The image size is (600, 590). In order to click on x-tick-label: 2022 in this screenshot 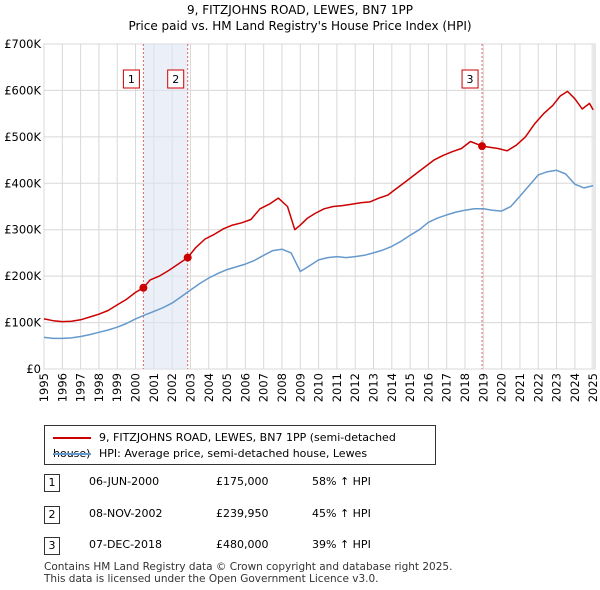, I will do `click(538, 387)`.